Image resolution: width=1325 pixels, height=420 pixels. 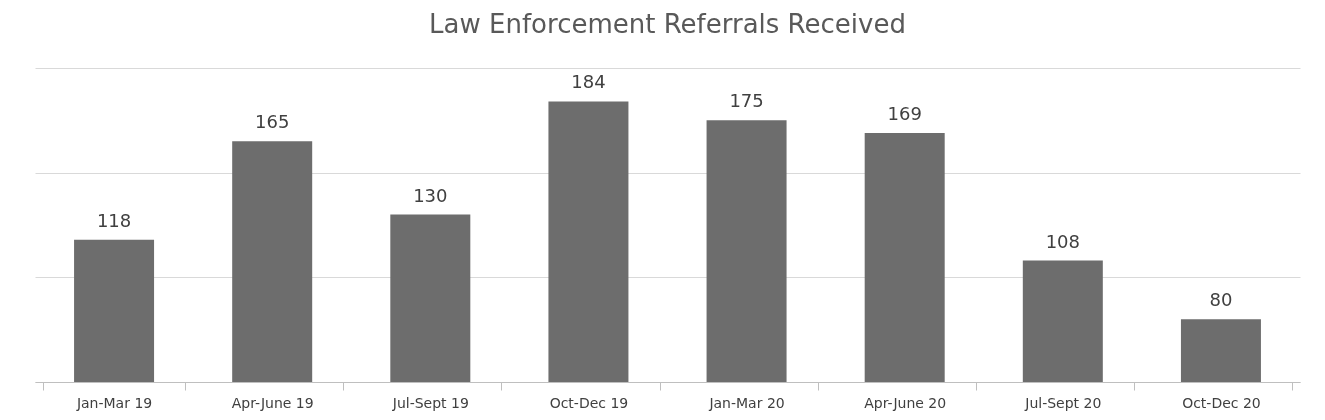 I want to click on x-tick-label: Jul-Sept 19, so click(x=430, y=402).